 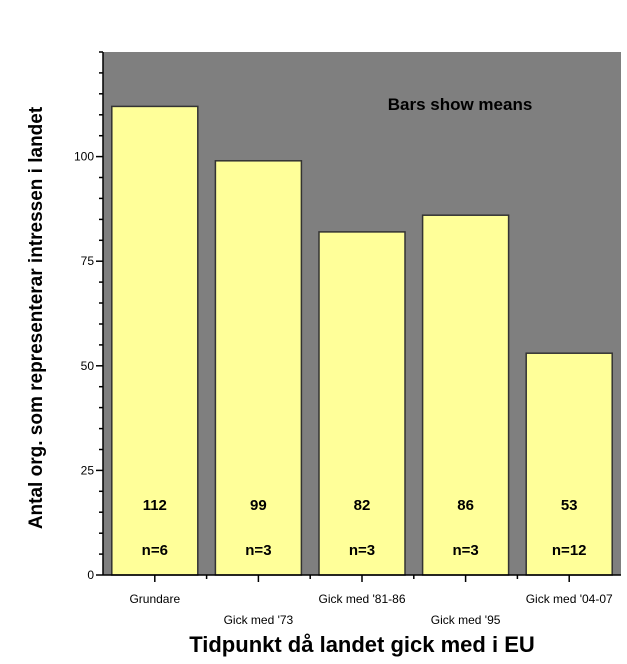 I want to click on bar-n-label-3: n=3, so click(x=362, y=550).